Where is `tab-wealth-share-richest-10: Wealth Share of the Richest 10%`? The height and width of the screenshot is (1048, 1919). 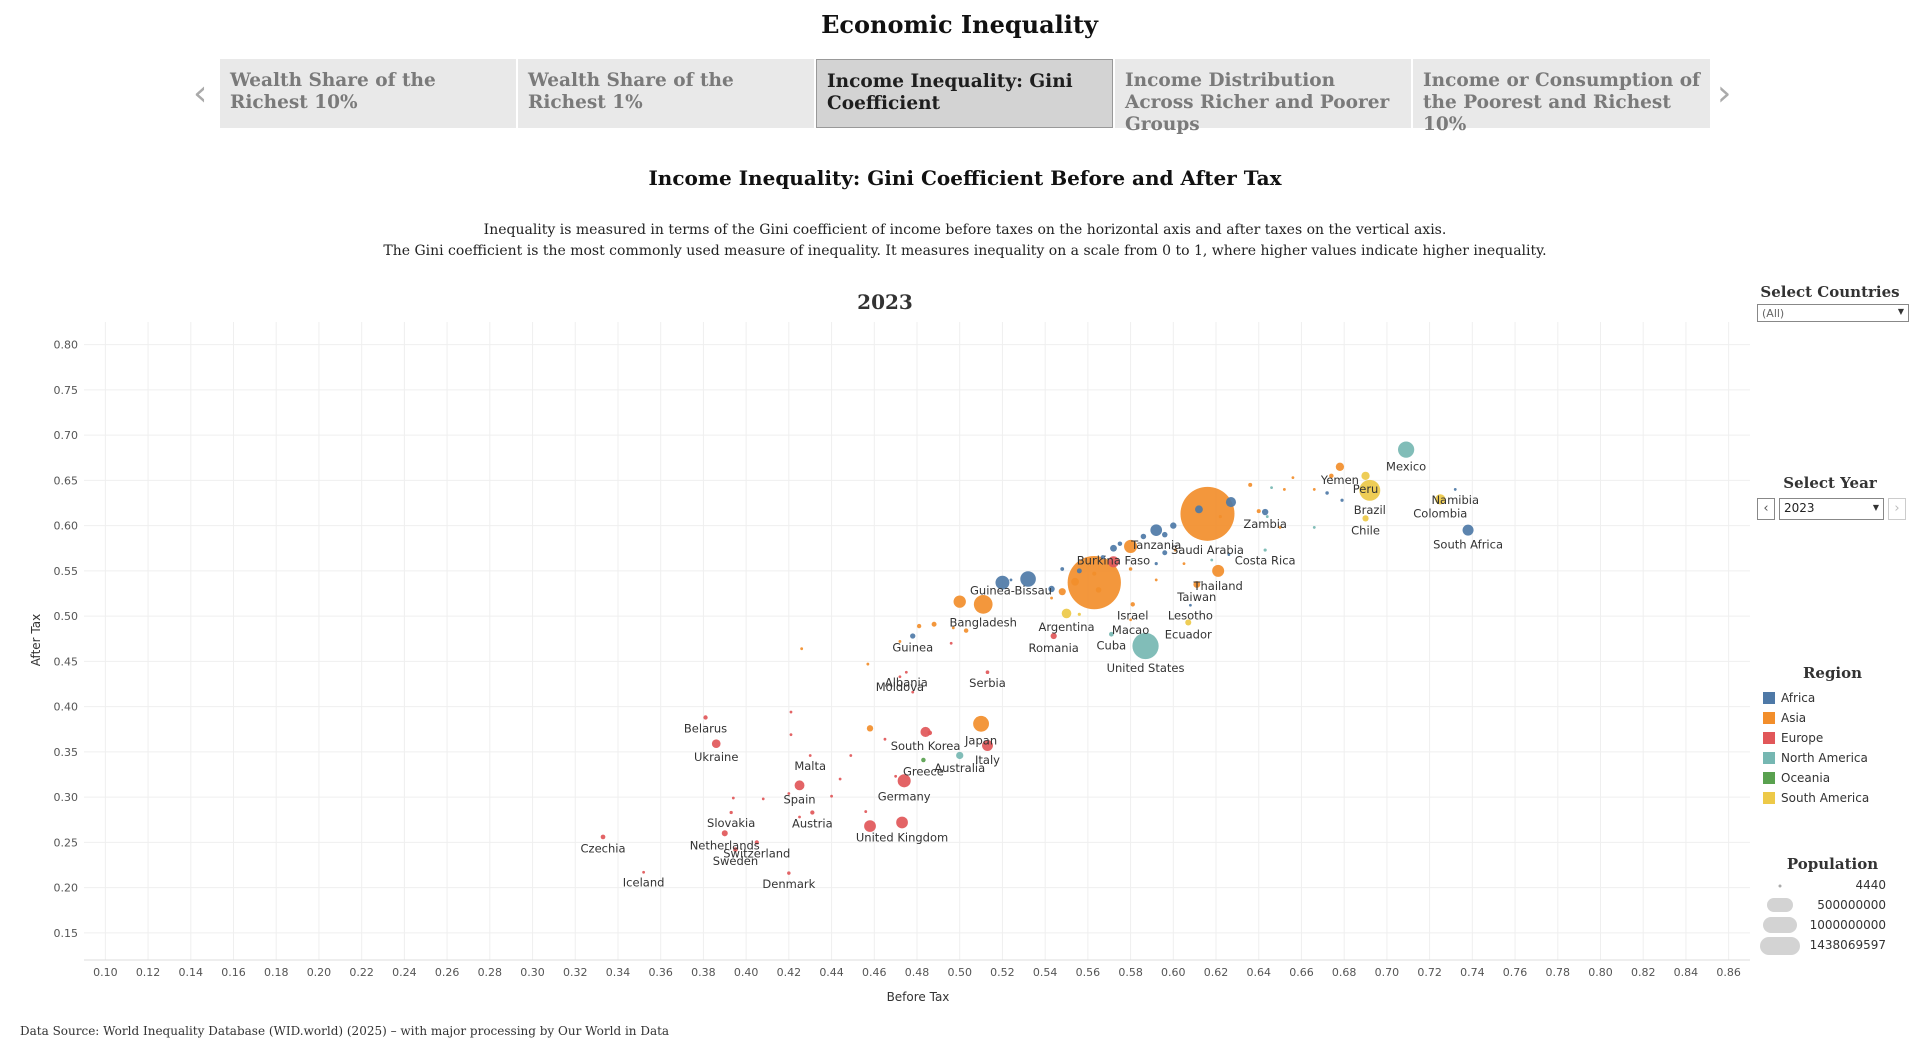
tab-wealth-share-richest-10: Wealth Share of the Richest 10% is located at coordinates (368, 93).